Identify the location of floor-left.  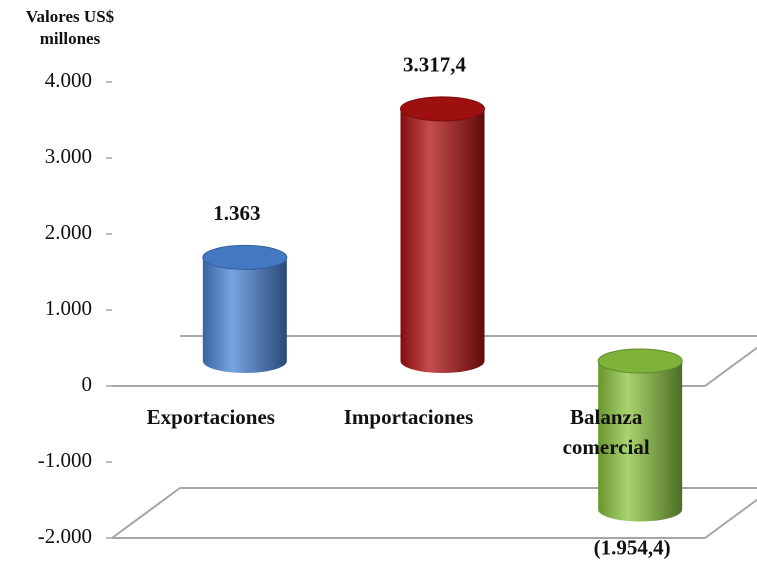
(146, 513).